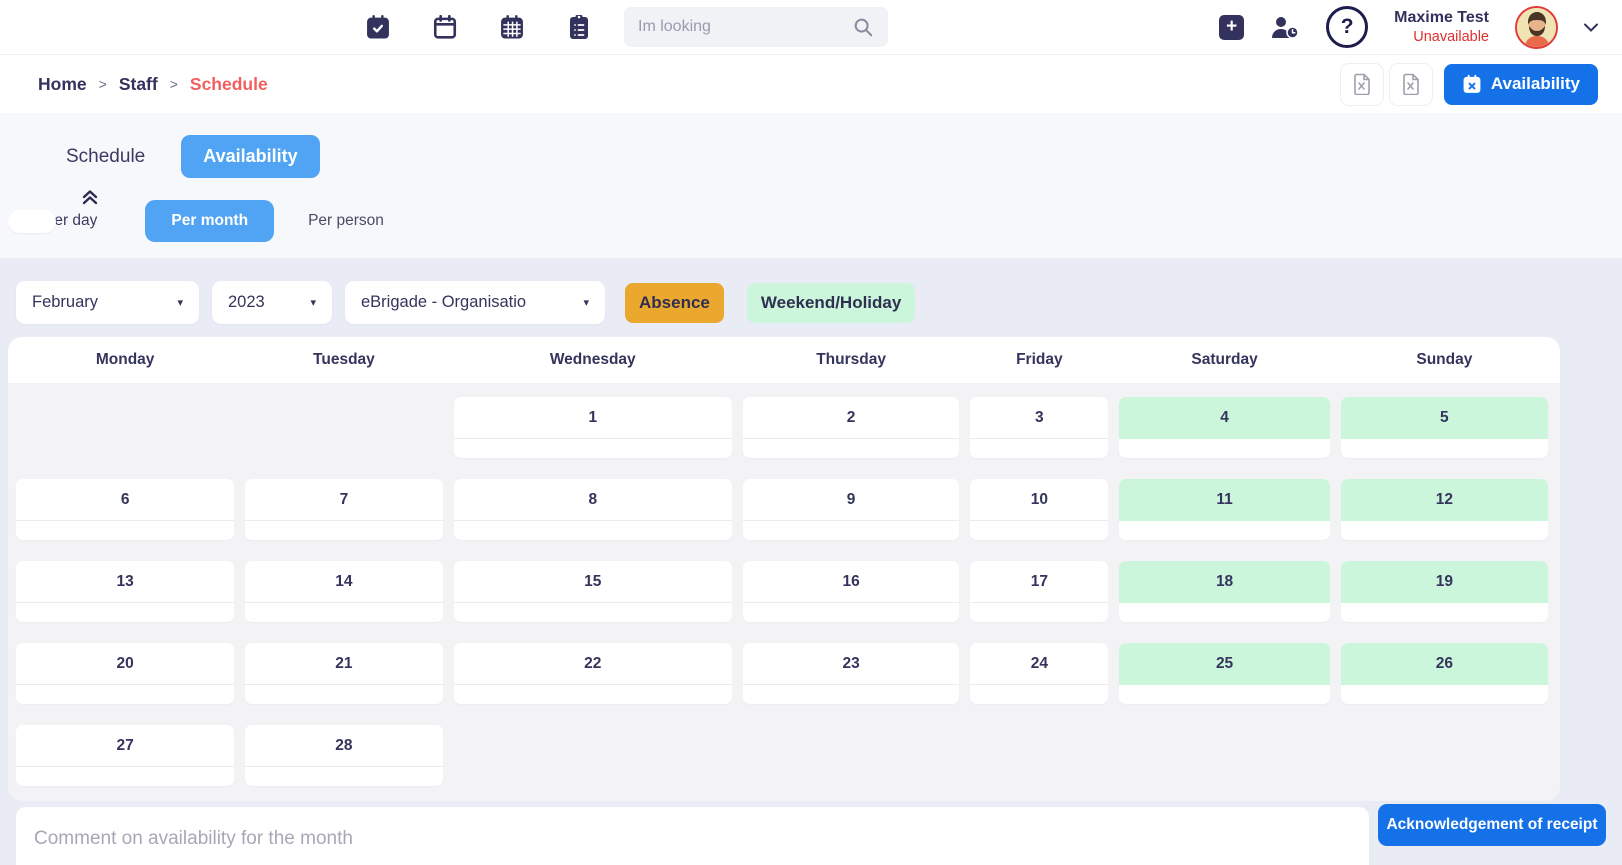 The width and height of the screenshot is (1622, 865). I want to click on day-cell-24: 24, so click(1039, 673).